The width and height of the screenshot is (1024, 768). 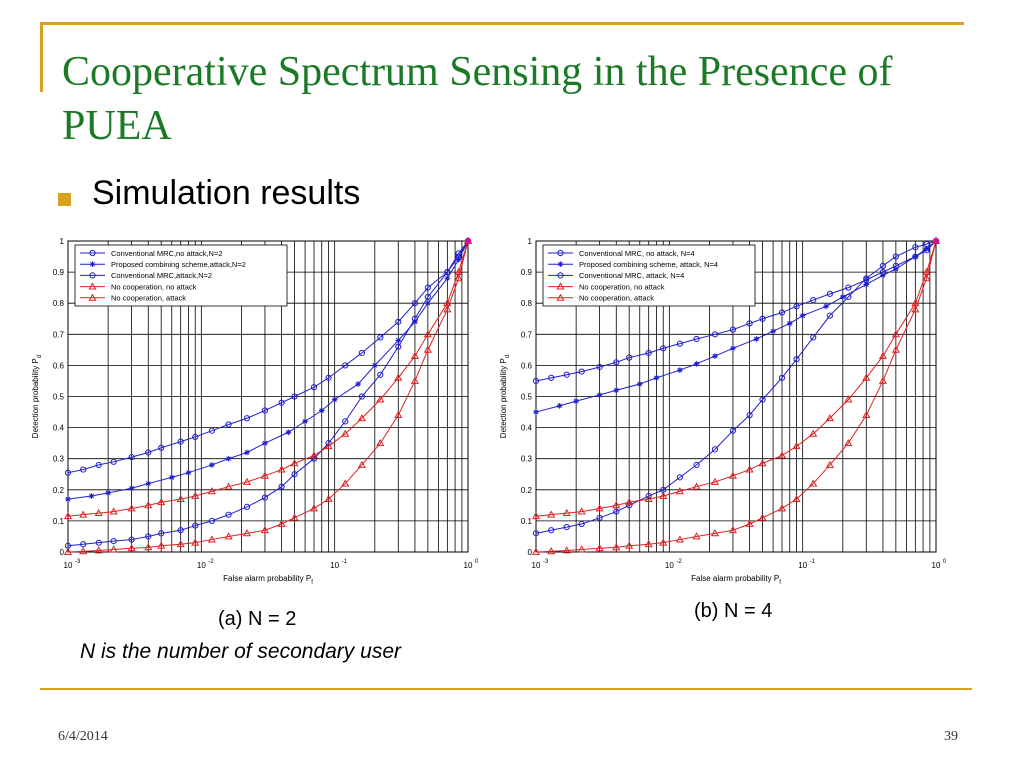 I want to click on legend-item: Conventional MRC, attack, N=4, so click(x=616, y=275).